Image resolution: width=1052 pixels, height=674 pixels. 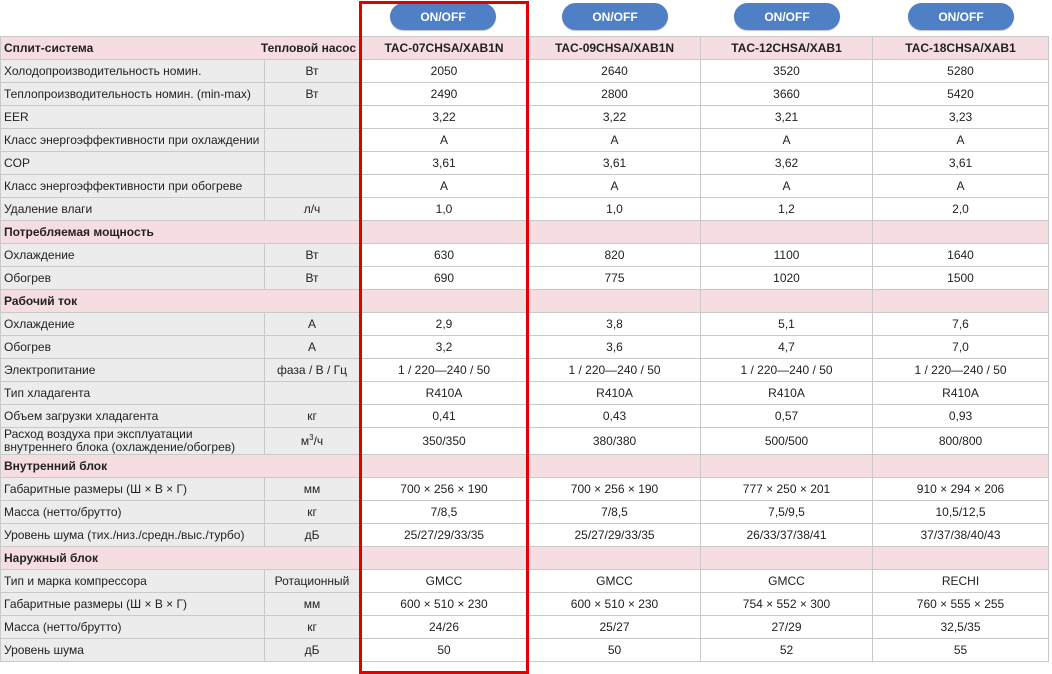 What do you see at coordinates (787, 370) in the screenshot?
I see `value-cell: 1 / 220—240 / 50` at bounding box center [787, 370].